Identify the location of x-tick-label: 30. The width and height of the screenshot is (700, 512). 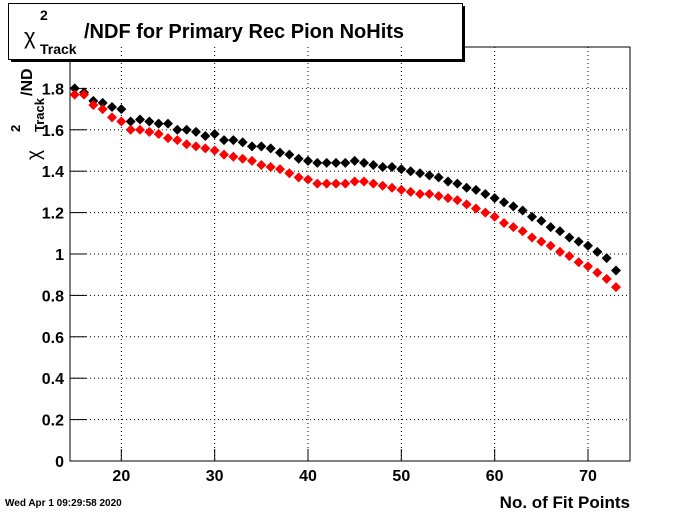
(215, 476).